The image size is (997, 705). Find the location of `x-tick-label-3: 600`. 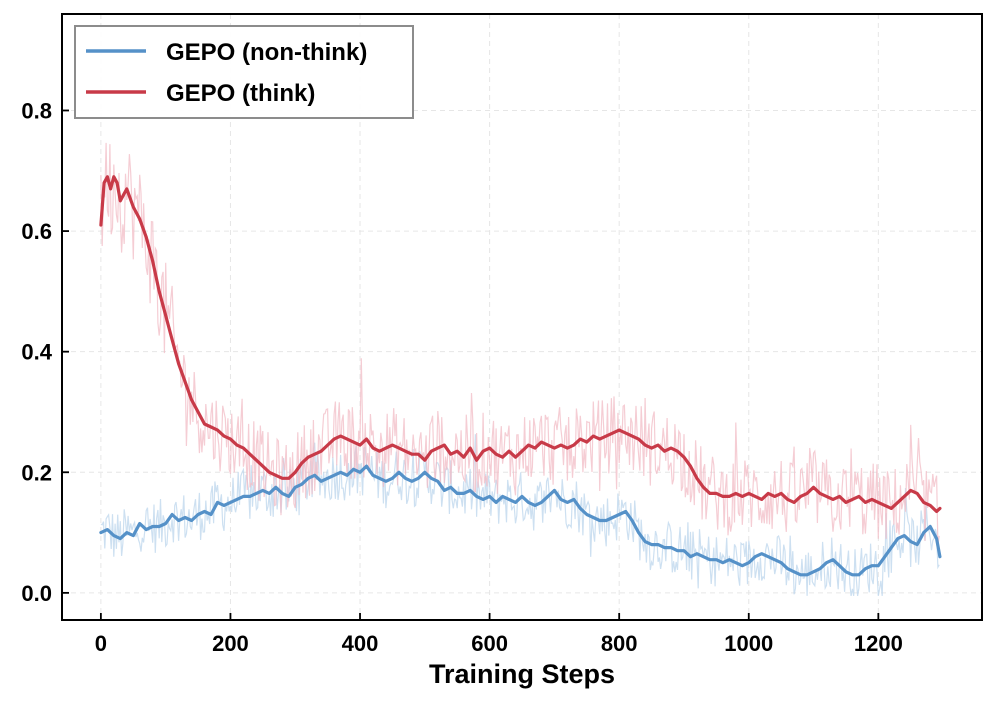

x-tick-label-3: 600 is located at coordinates (489, 643).